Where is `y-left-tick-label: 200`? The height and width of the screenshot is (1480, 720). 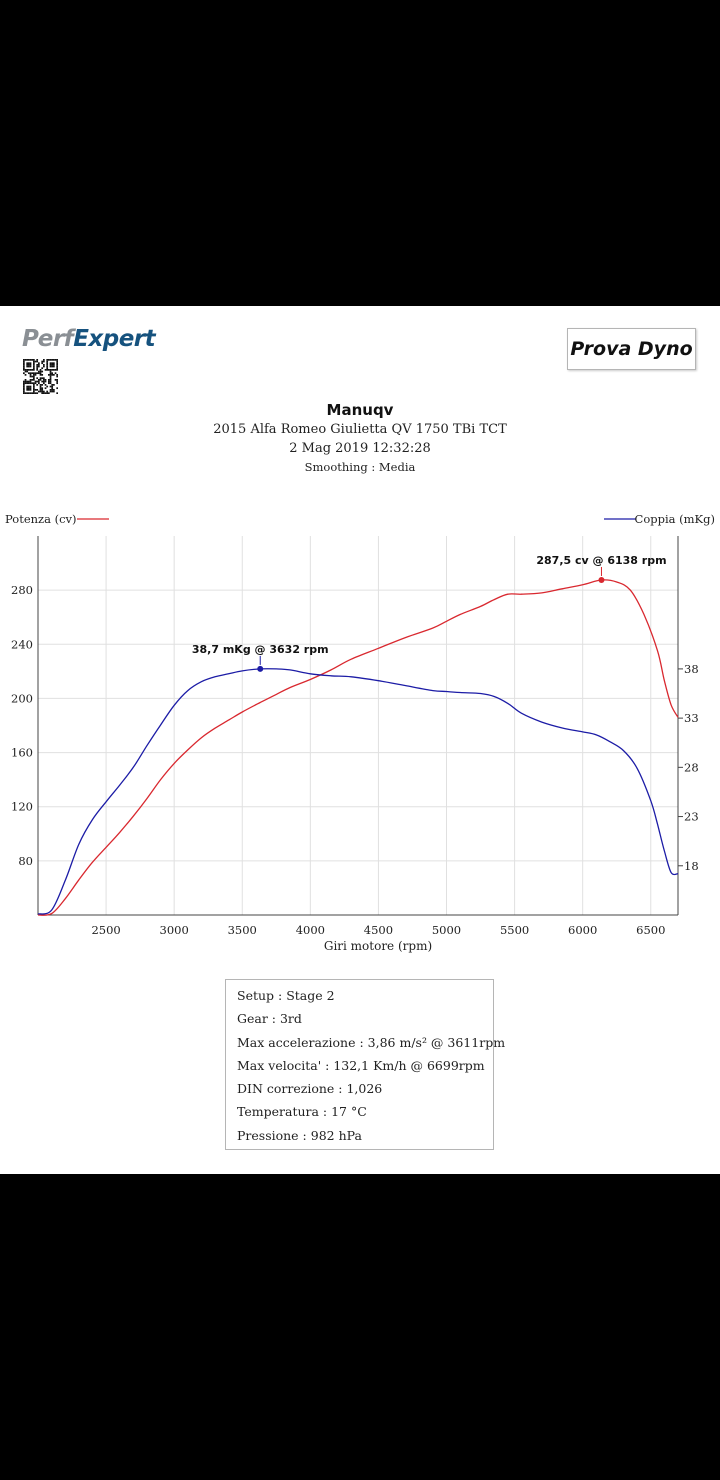 y-left-tick-label: 200 is located at coordinates (22, 698).